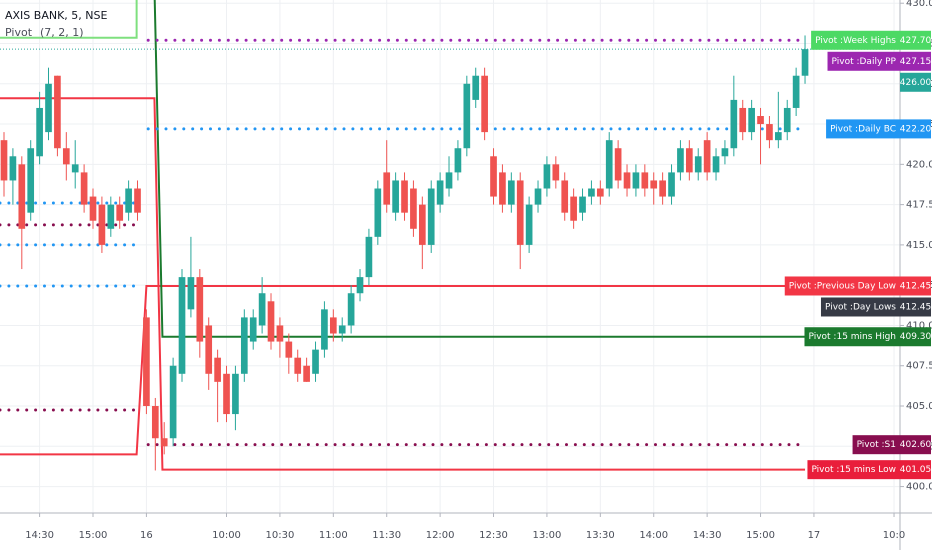  Describe the element at coordinates (919, 366) in the screenshot. I see `y-tick-label: 407.50` at that location.